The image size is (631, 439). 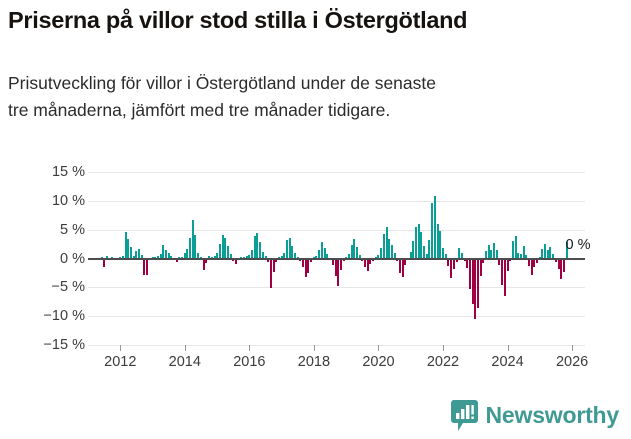 What do you see at coordinates (378, 362) in the screenshot?
I see `x-axis-tick-label: 2020` at bounding box center [378, 362].